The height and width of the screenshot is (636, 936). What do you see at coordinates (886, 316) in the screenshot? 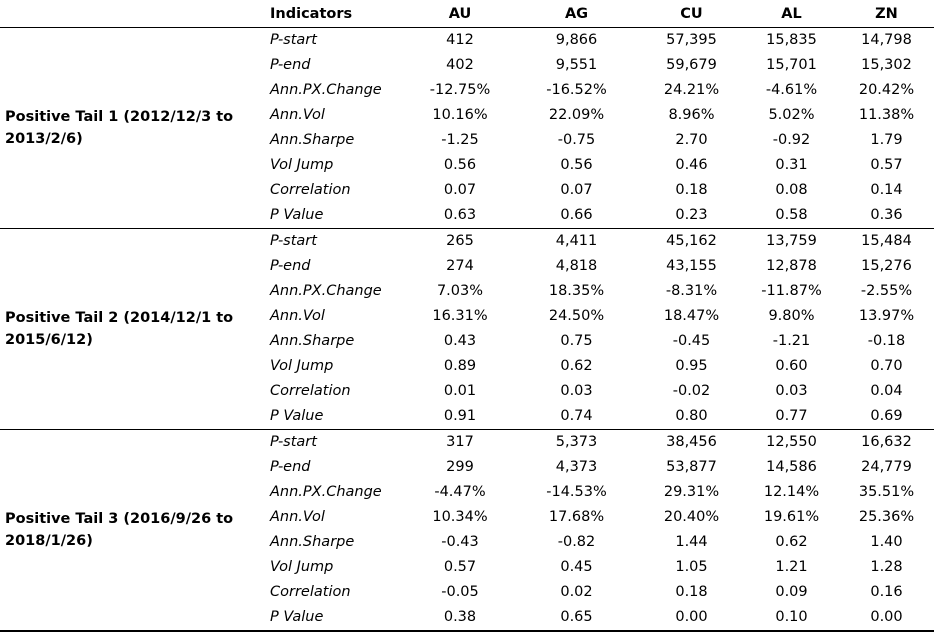
I see `value-cell-zn: 13.97%` at bounding box center [886, 316].